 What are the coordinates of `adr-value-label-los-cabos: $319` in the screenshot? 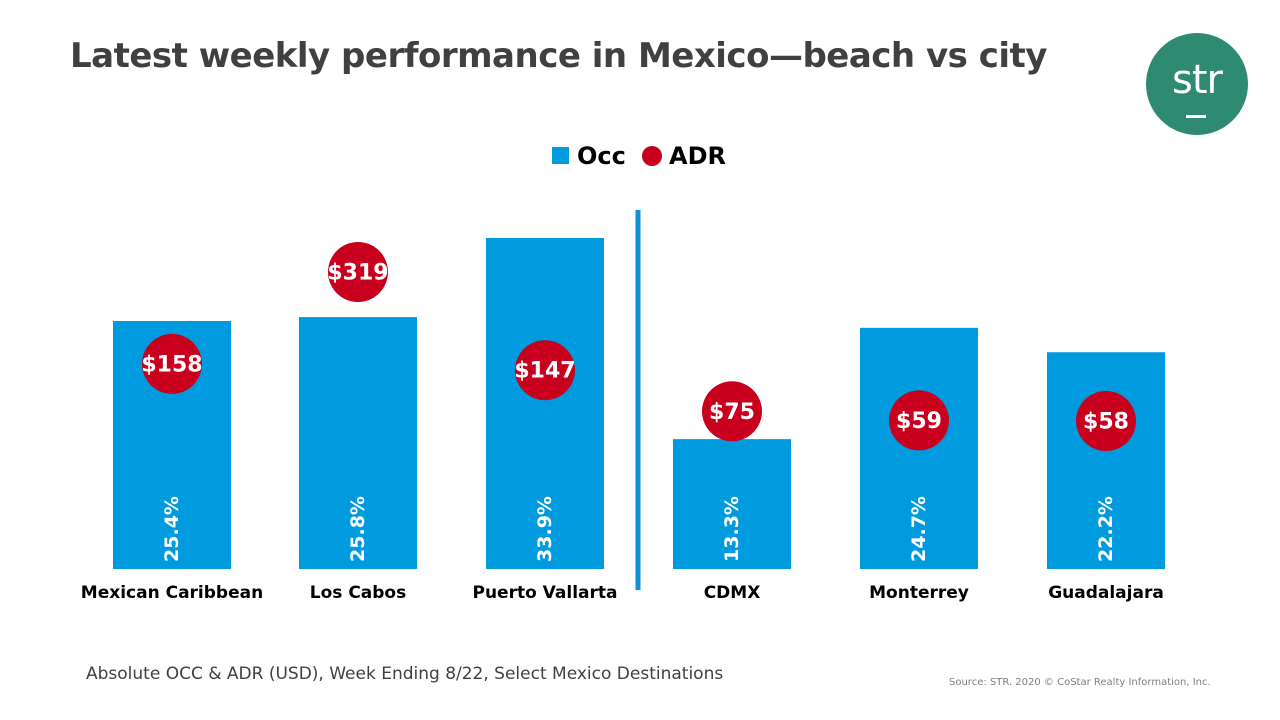 It's located at (357, 273).